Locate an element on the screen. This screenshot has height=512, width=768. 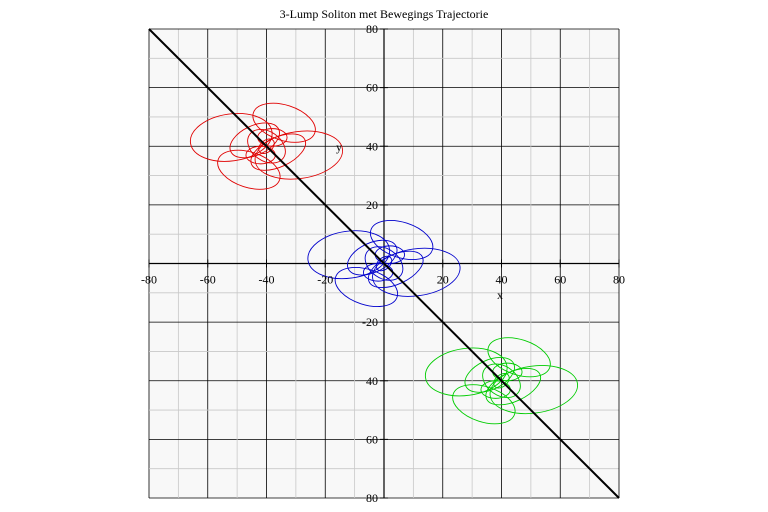
x-tick-label: 60 is located at coordinates (560, 280).